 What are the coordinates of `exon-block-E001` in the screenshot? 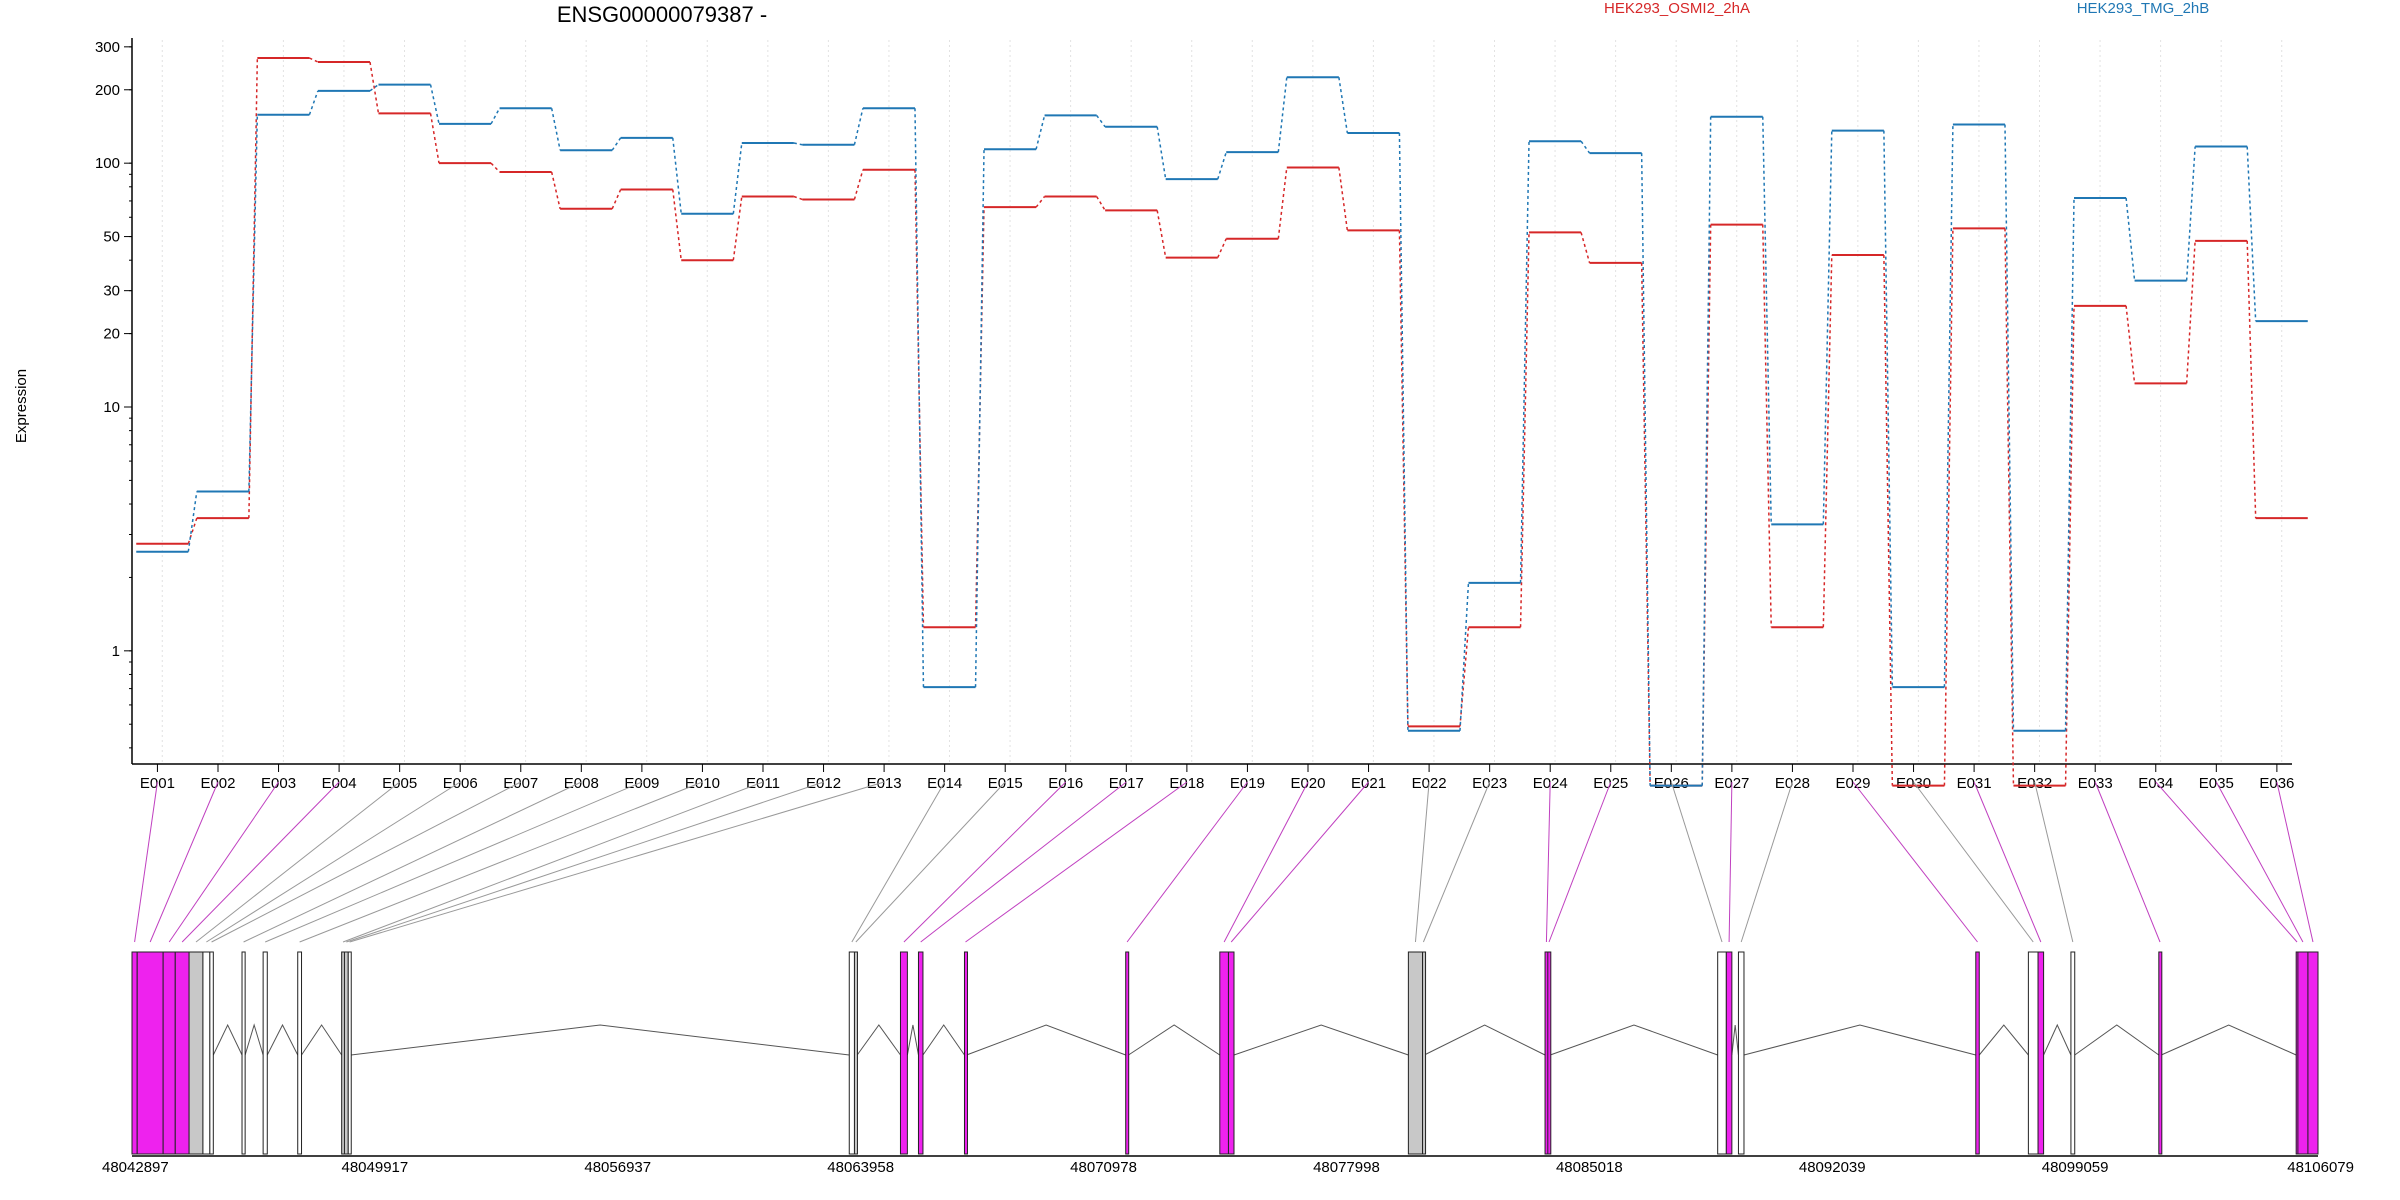 It's located at (134, 1053).